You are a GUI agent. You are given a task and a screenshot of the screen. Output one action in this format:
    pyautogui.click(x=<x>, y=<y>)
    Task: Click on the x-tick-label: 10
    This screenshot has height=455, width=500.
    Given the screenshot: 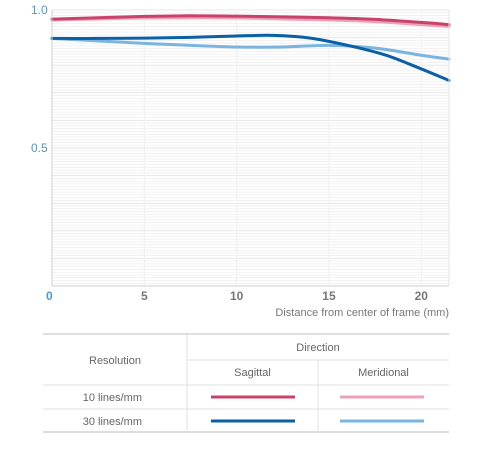 What is the action you would take?
    pyautogui.click(x=237, y=296)
    